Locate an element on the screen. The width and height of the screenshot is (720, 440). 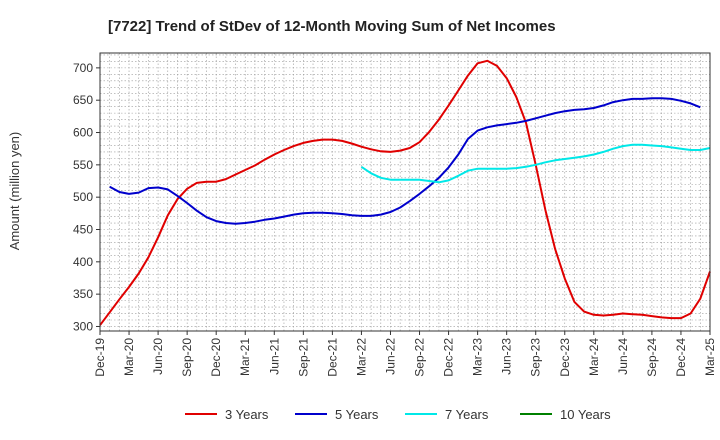
y-tick-label: 400 is located at coordinates (83, 262).